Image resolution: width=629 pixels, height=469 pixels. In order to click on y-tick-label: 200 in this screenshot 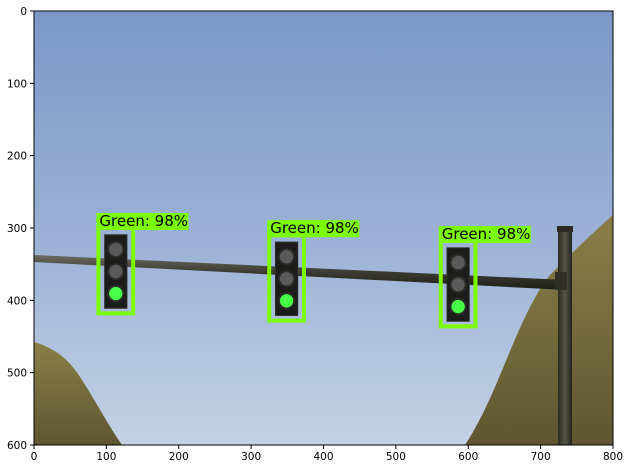, I will do `click(17, 157)`.